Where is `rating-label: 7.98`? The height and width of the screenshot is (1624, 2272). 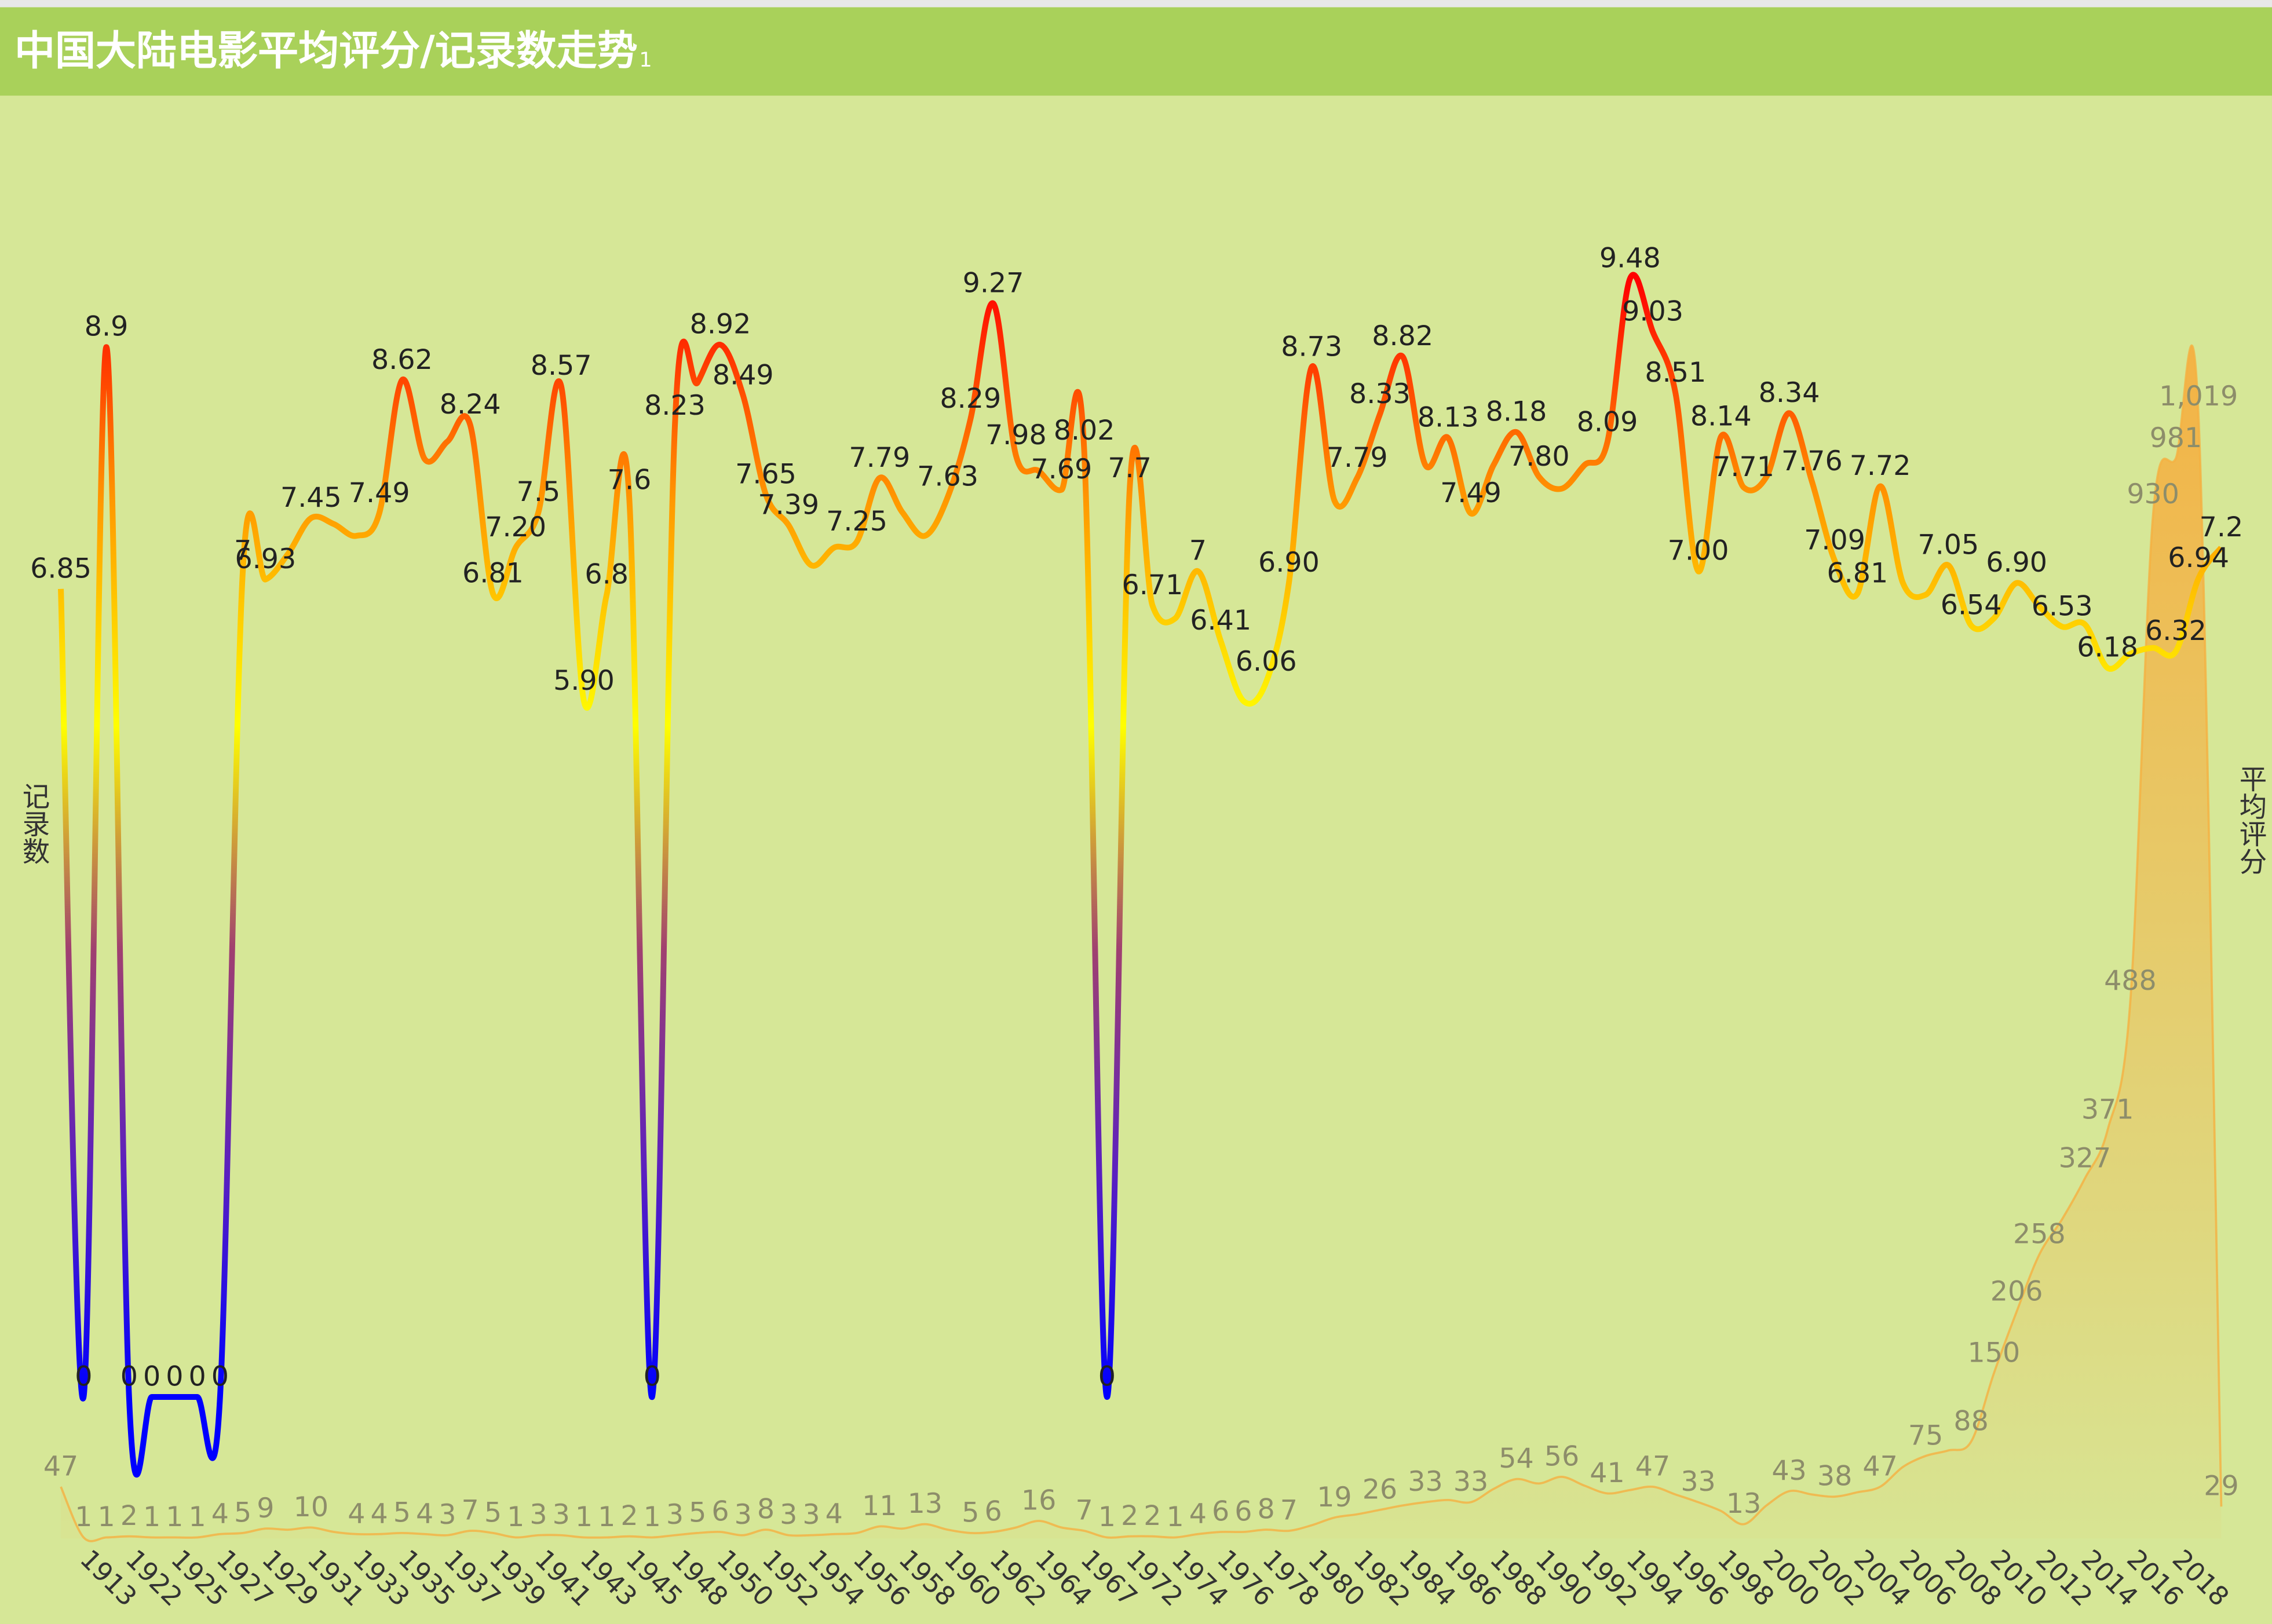 rating-label: 7.98 is located at coordinates (1016, 435).